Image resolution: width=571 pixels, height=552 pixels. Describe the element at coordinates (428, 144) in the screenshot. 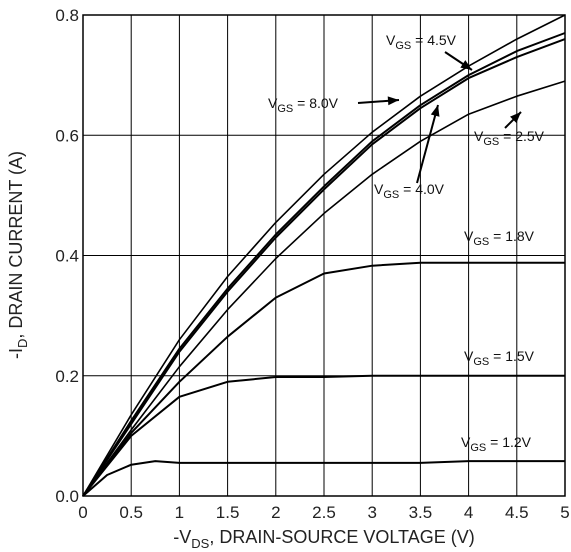

I see `arrow-vgs-4v` at that location.